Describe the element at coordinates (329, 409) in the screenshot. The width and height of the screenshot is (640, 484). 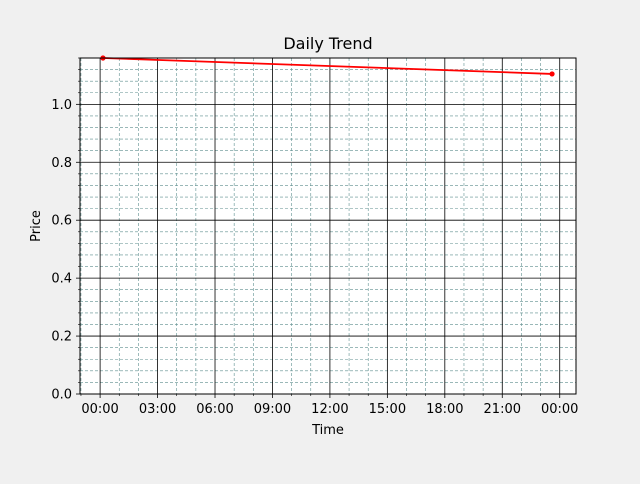
I see `x-tick-label: 12:00` at that location.